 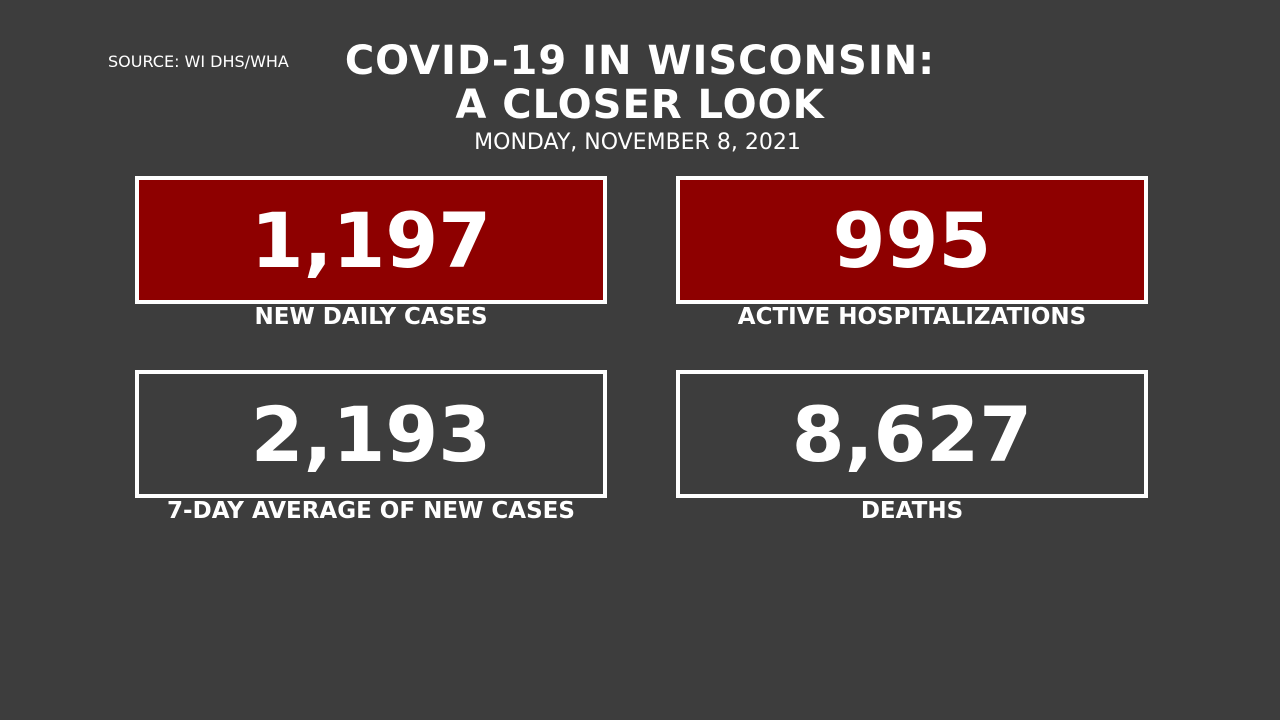 I want to click on stat-label: 7-DAY AVERAGE OF NEW CASES, so click(x=371, y=511).